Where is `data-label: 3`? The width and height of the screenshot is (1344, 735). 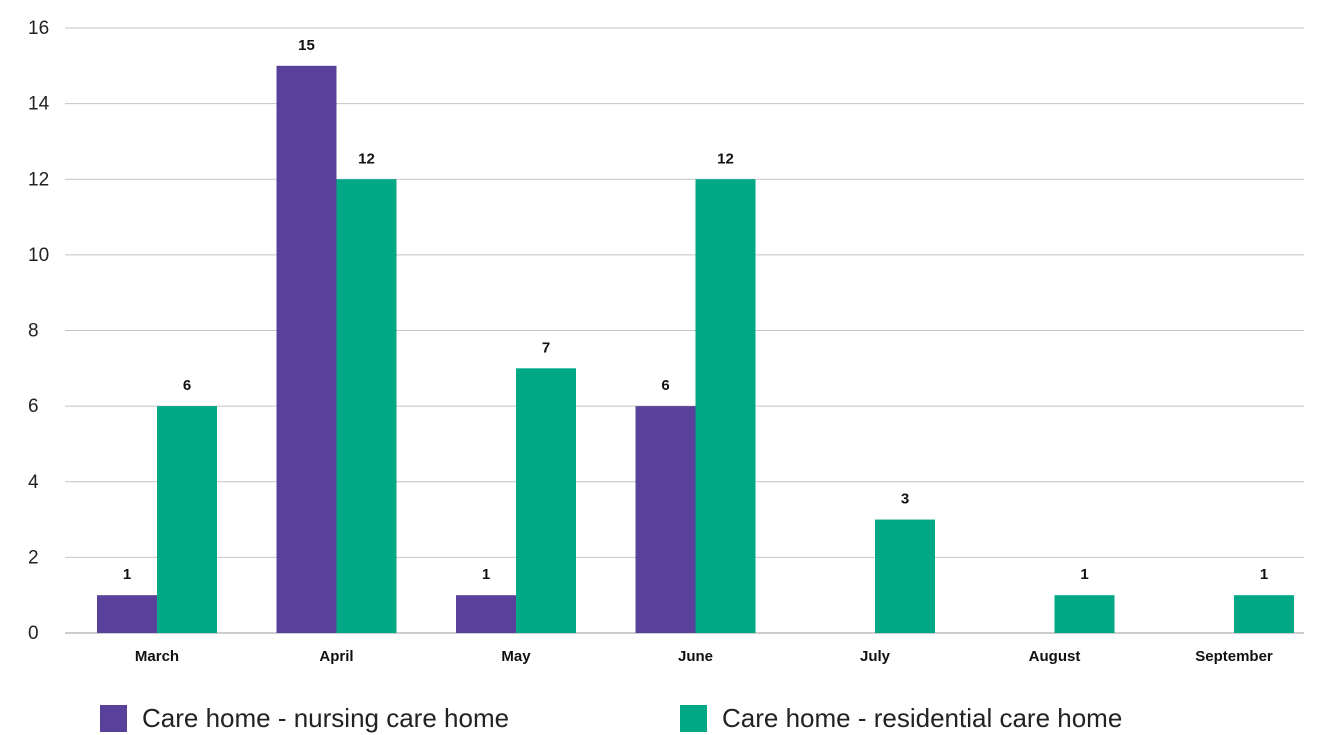
data-label: 3 is located at coordinates (905, 499).